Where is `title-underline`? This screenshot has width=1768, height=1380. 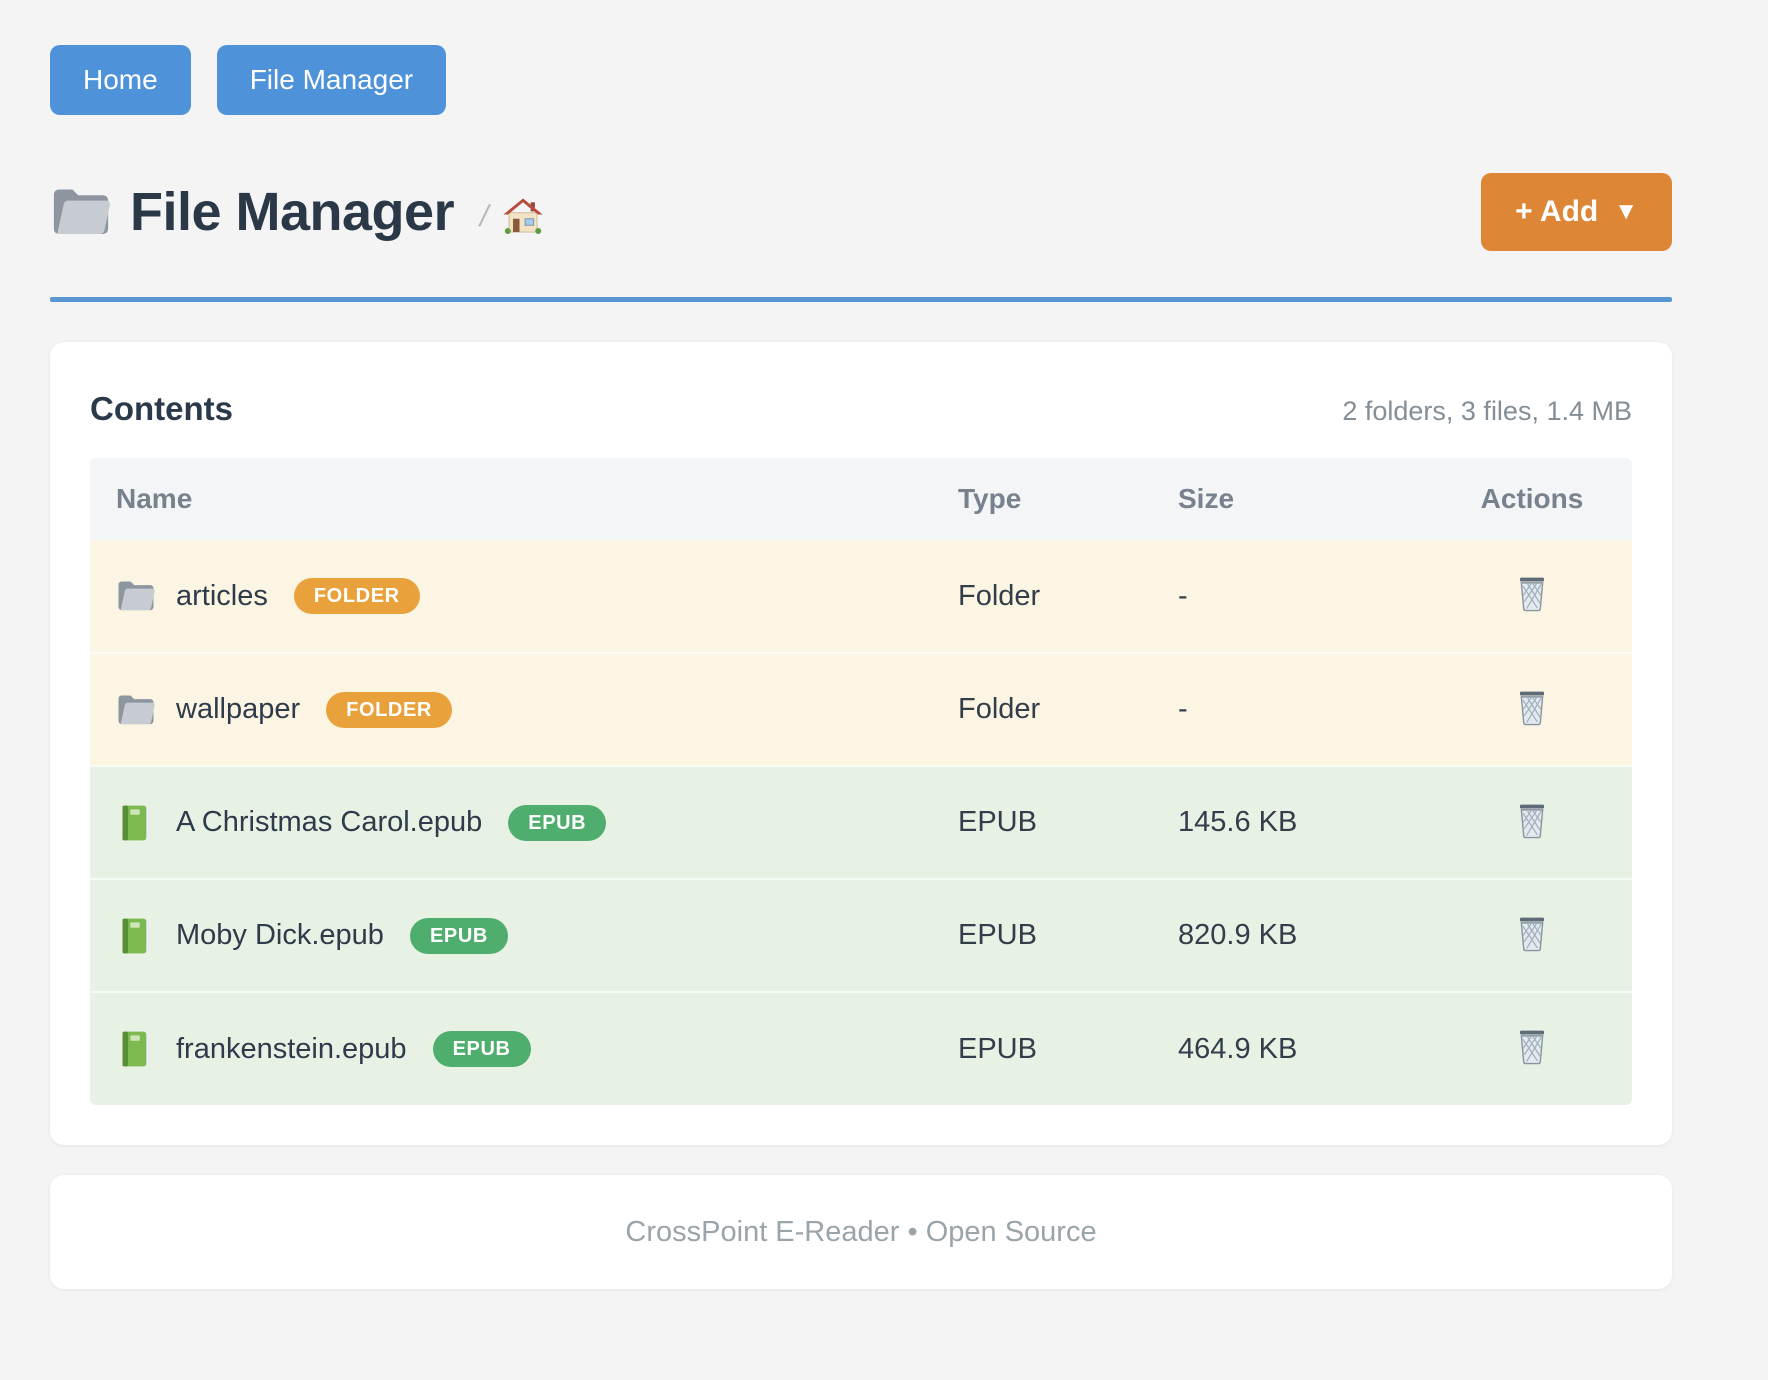
title-underline is located at coordinates (861, 299).